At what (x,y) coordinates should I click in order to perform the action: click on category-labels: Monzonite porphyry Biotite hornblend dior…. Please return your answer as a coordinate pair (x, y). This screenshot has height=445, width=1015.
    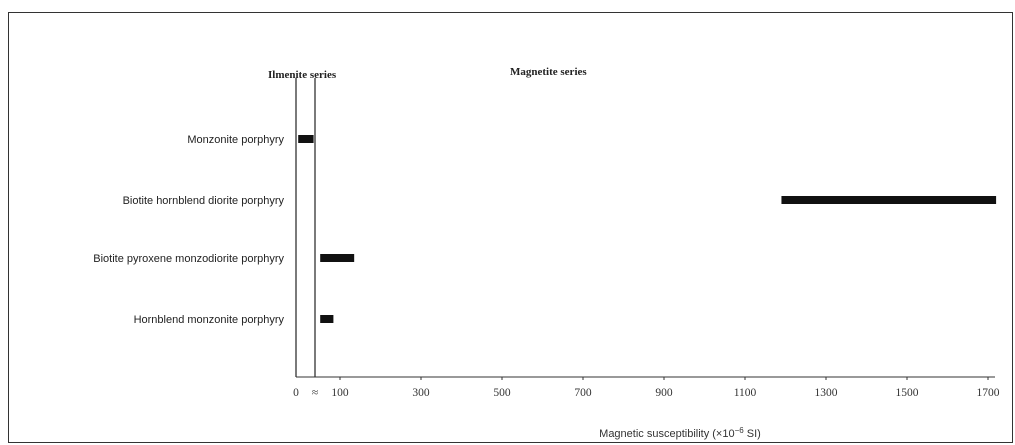
    Looking at the image, I should click on (188, 230).